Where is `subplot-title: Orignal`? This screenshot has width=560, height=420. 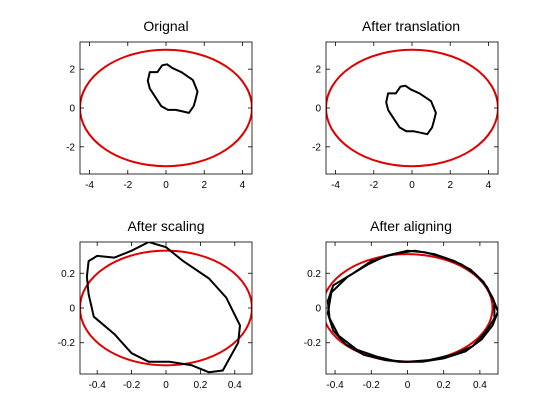
subplot-title: Orignal is located at coordinates (165, 26).